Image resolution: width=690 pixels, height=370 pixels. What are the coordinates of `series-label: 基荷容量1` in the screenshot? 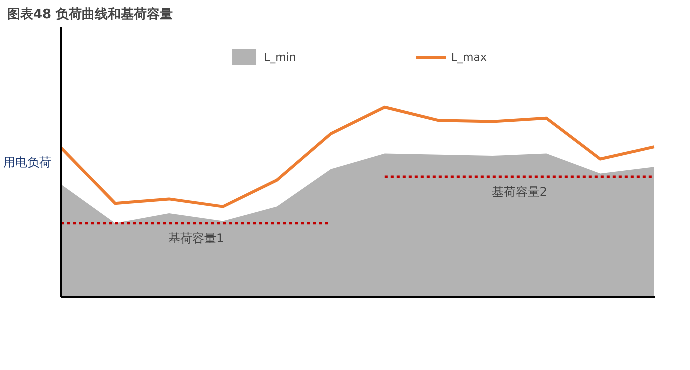 It's located at (196, 238).